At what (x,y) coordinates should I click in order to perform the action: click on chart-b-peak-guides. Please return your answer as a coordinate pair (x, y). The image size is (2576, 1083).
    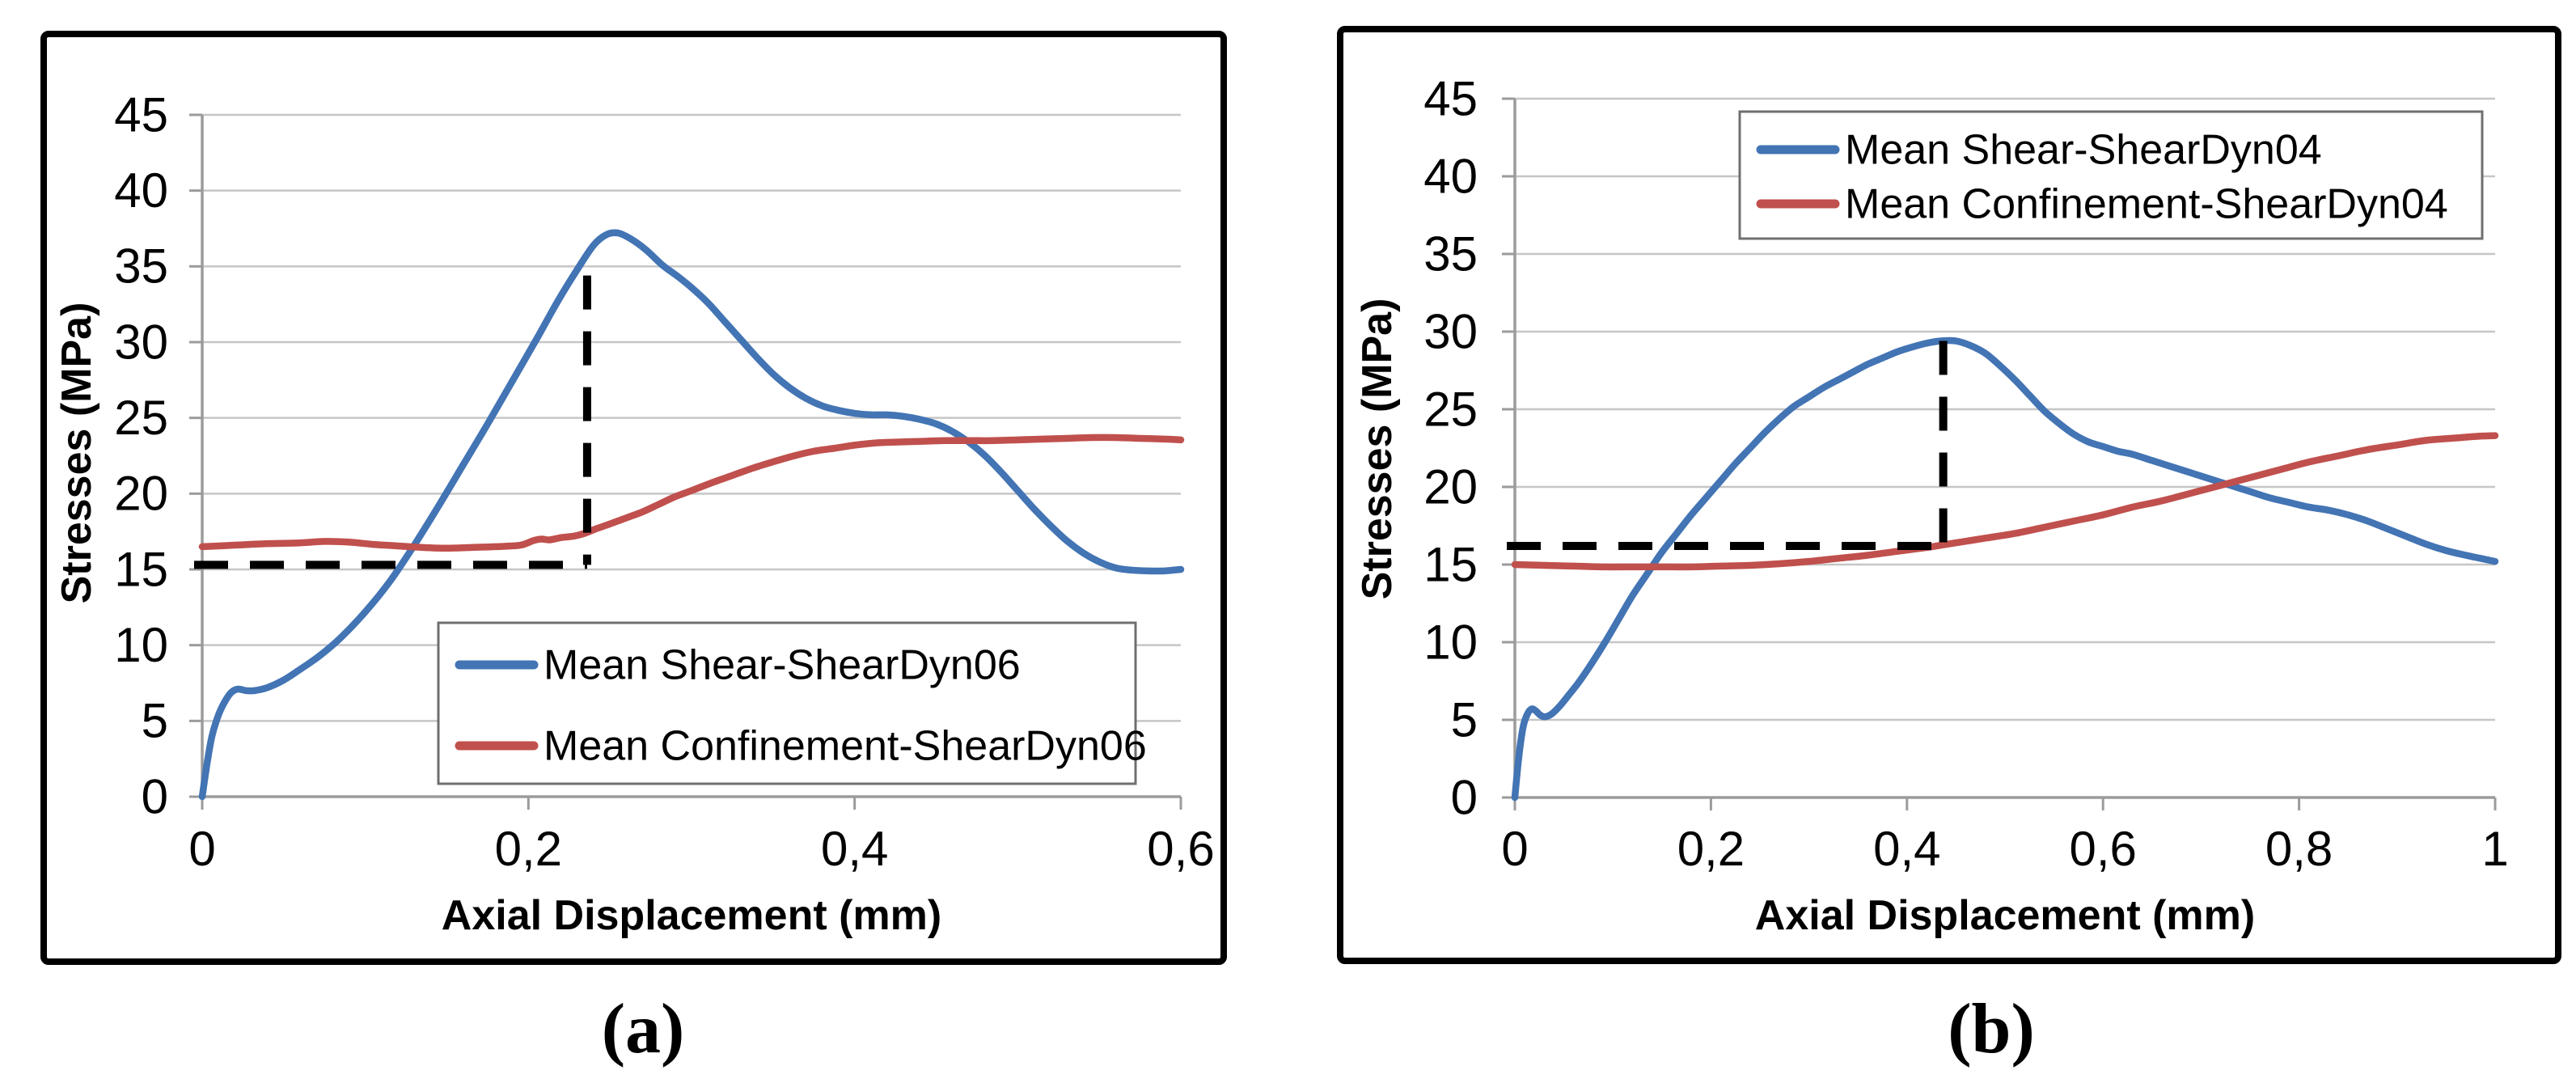
    Looking at the image, I should click on (1728, 445).